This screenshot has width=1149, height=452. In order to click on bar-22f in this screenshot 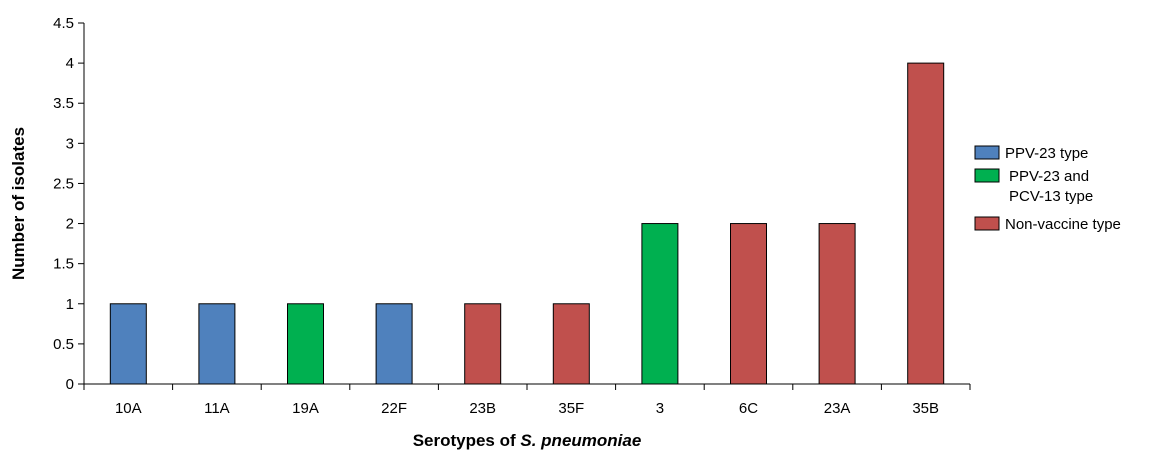, I will do `click(394, 344)`.